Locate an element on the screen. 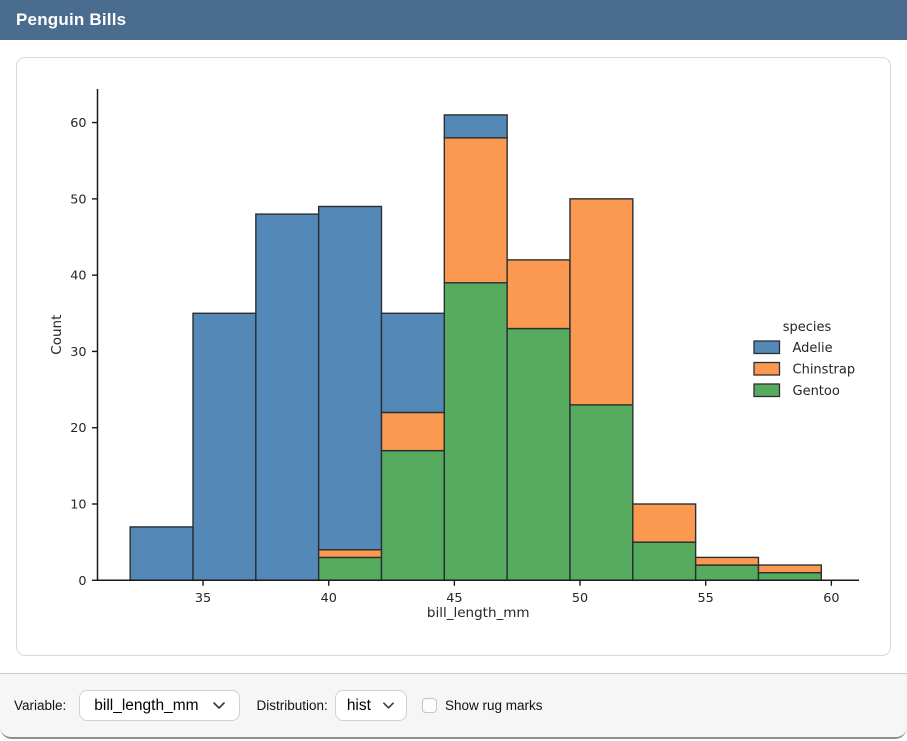  legend-swatch-gentoo is located at coordinates (767, 390).